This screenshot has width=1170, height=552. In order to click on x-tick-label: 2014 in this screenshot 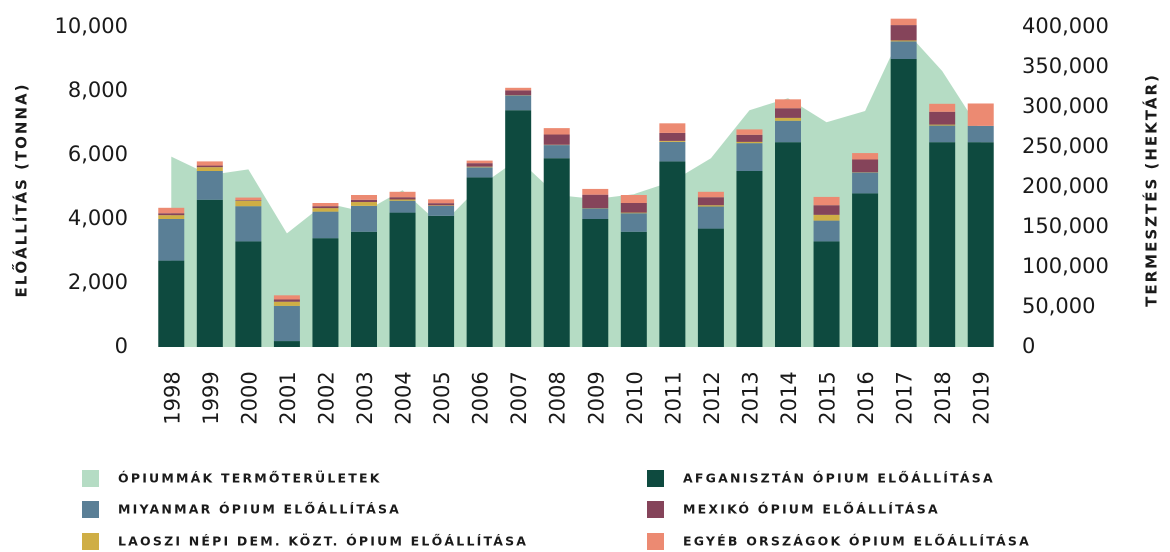, I will do `click(789, 397)`.